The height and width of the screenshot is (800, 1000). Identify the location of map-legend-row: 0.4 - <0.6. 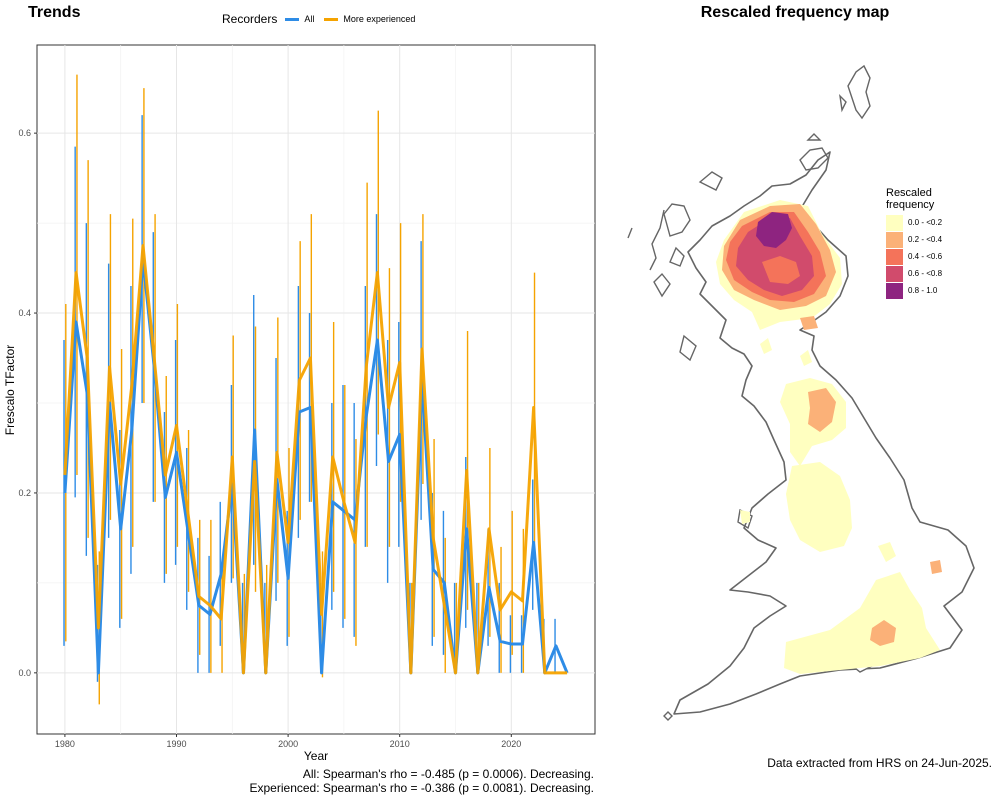
(914, 256).